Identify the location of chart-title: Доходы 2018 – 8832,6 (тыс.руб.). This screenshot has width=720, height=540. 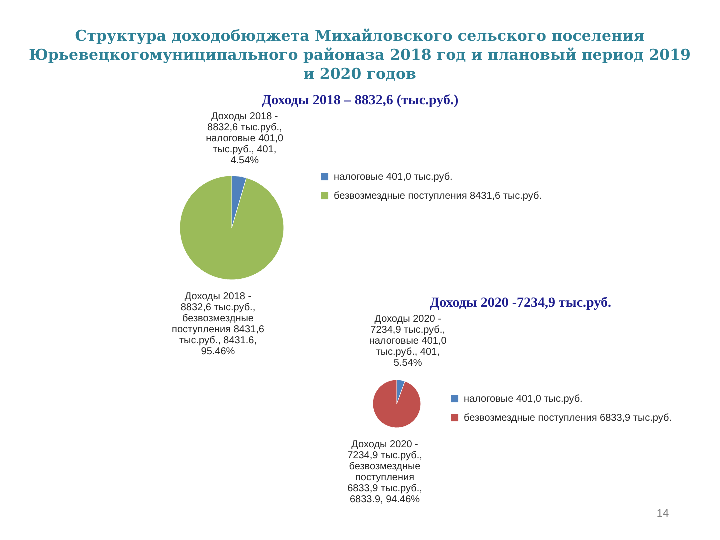
(360, 100).